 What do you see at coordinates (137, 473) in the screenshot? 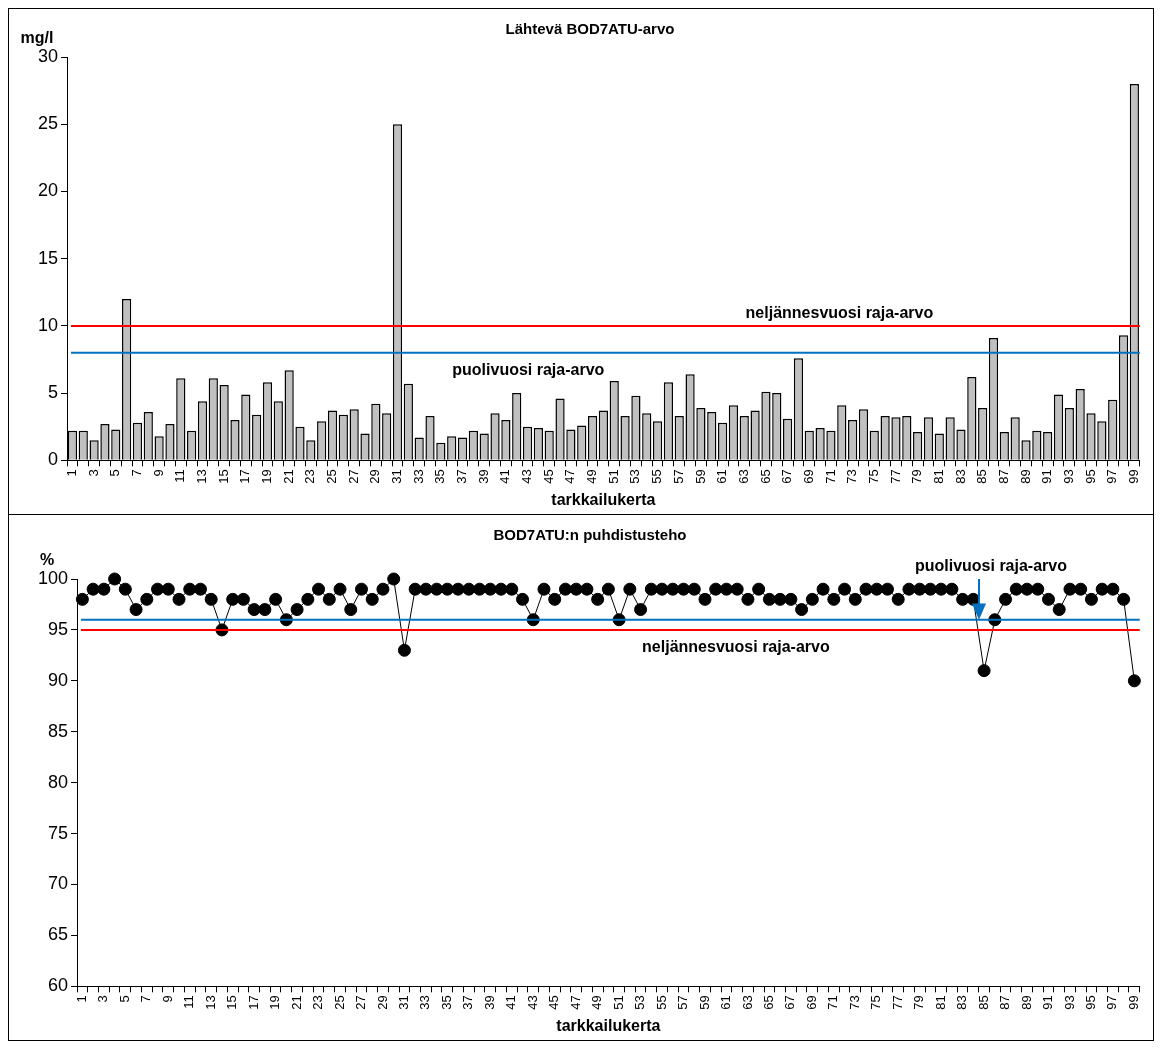
I see `x-tick-label: 7` at bounding box center [137, 473].